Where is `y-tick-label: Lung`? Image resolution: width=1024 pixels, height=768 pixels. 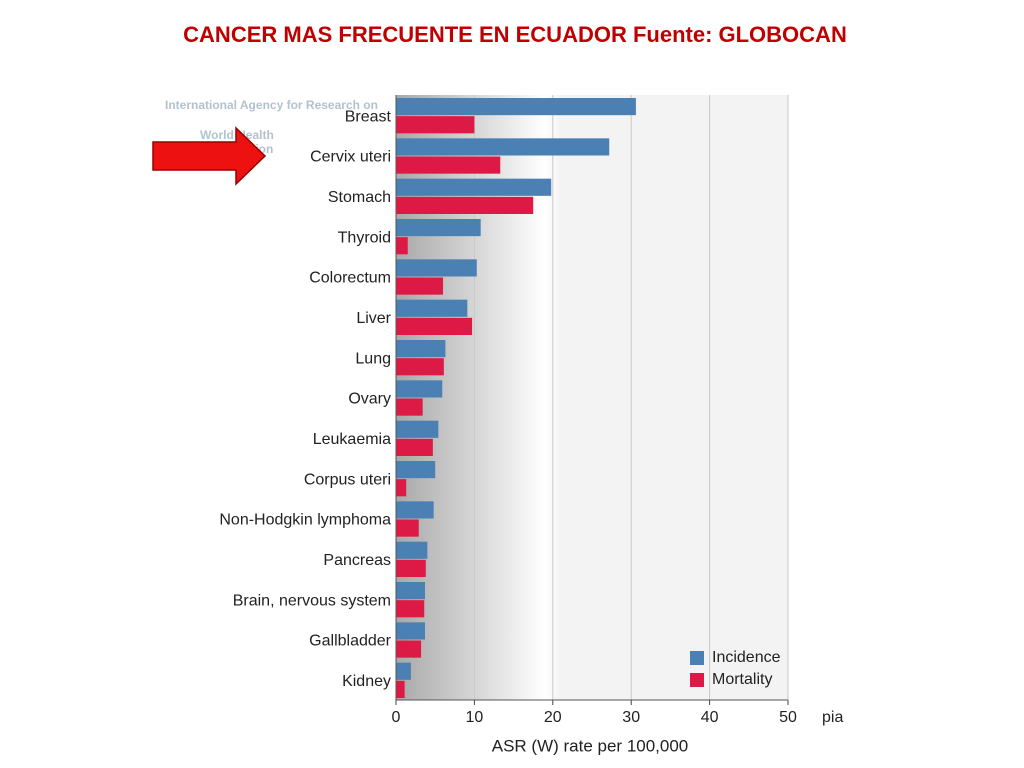 y-tick-label: Lung is located at coordinates (373, 358).